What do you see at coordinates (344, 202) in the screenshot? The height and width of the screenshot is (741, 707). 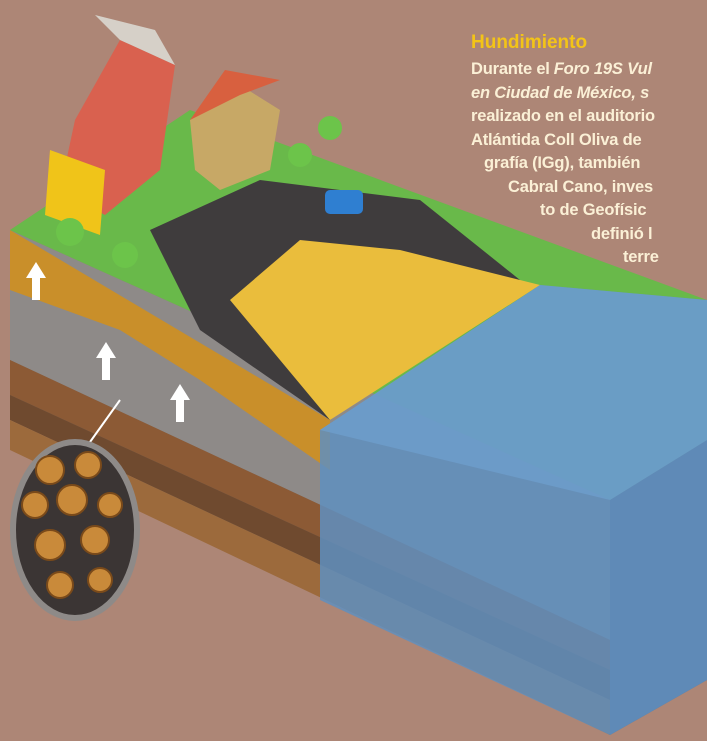 I see `car` at bounding box center [344, 202].